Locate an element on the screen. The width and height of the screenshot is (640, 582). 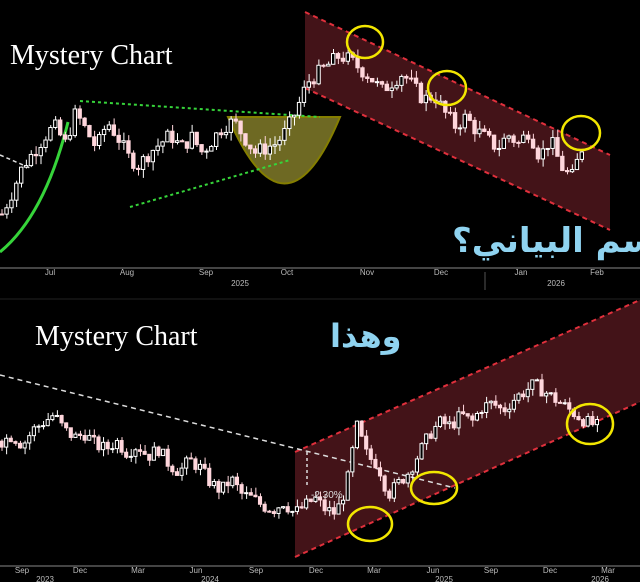
x-tick-label: Jun is located at coordinates (196, 570).